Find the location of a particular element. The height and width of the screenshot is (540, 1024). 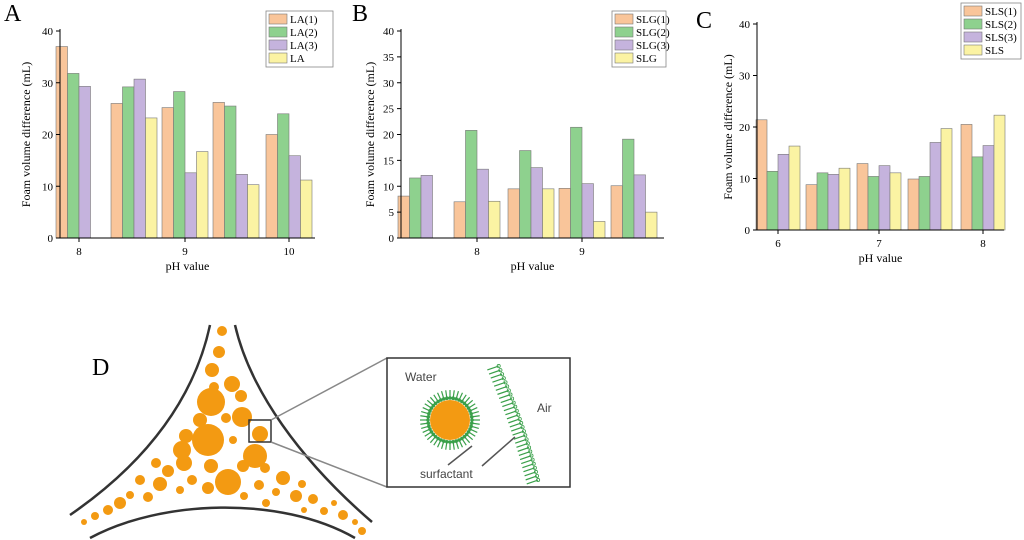

label-surfactant: surfactant is located at coordinates (446, 474).